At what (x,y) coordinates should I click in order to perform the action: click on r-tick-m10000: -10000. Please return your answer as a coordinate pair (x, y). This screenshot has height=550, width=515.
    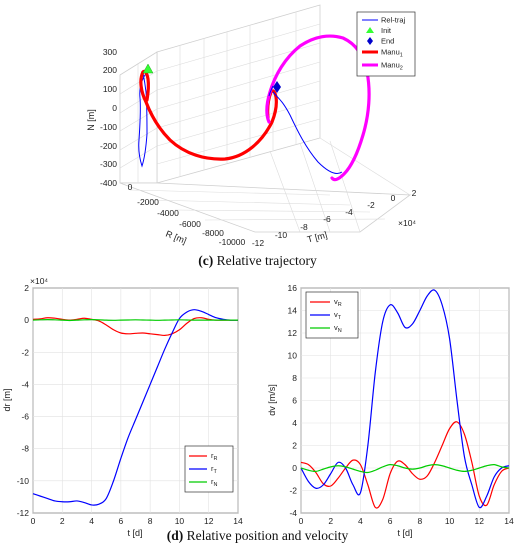
    Looking at the image, I should click on (232, 242).